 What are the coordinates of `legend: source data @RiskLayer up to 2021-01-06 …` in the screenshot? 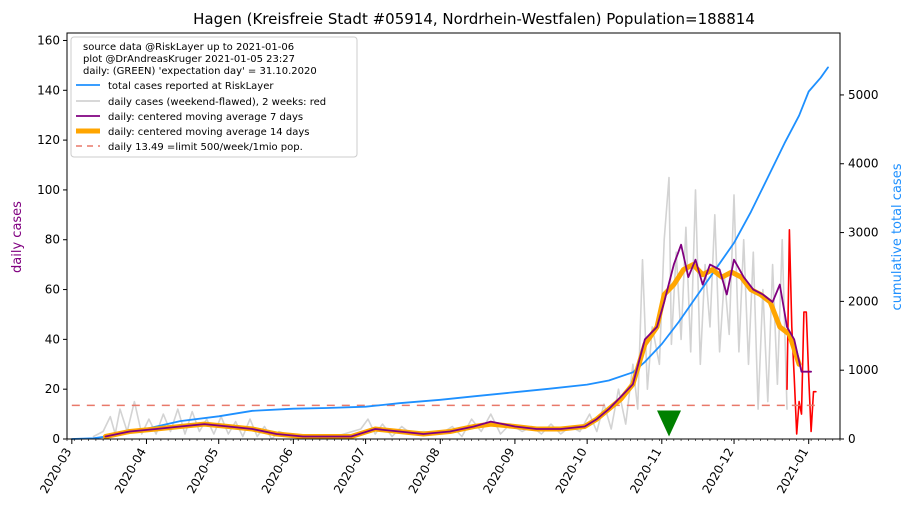 It's located at (214, 97).